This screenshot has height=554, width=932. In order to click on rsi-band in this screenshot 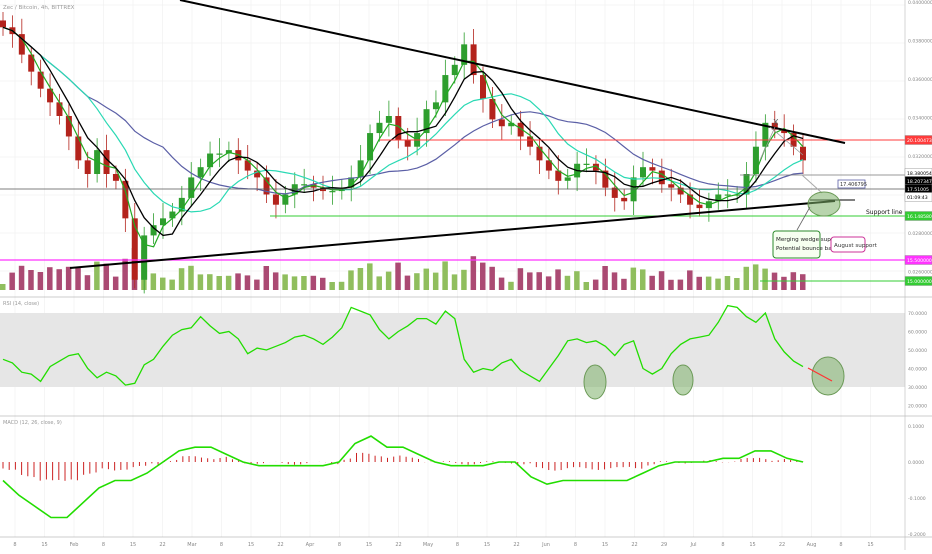, I will do `click(452, 350)`.